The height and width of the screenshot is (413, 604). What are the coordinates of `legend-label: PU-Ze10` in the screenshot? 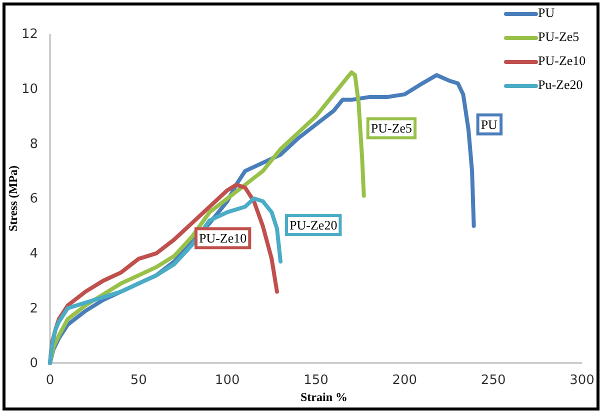 It's located at (562, 60).